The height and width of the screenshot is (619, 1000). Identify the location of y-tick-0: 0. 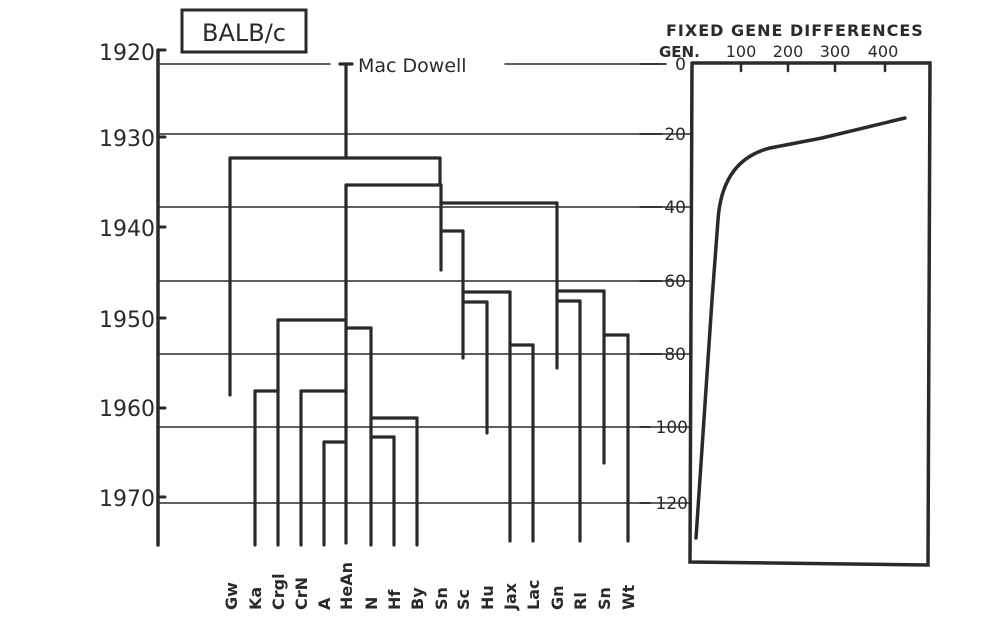
(680, 65).